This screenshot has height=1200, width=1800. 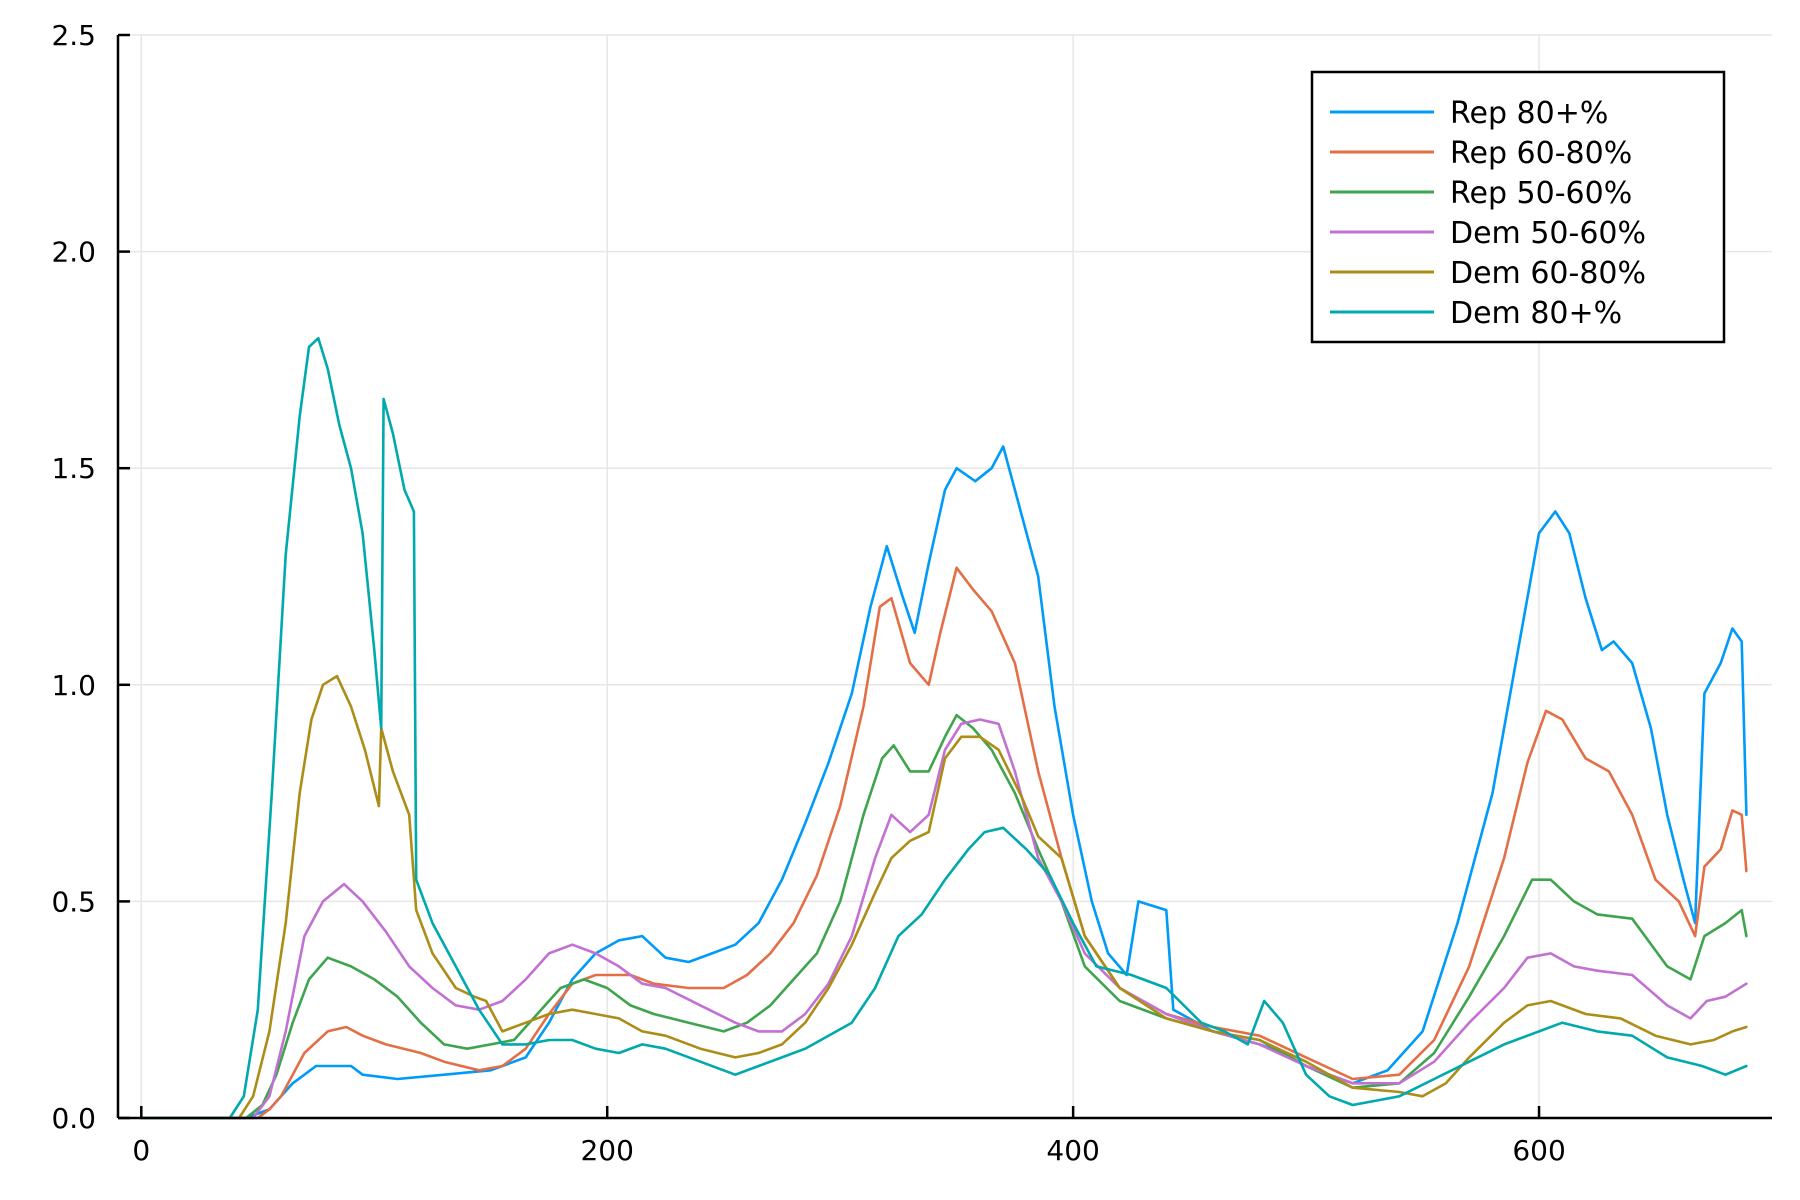 I want to click on legend-label: Rep 80+%, so click(x=1529, y=113).